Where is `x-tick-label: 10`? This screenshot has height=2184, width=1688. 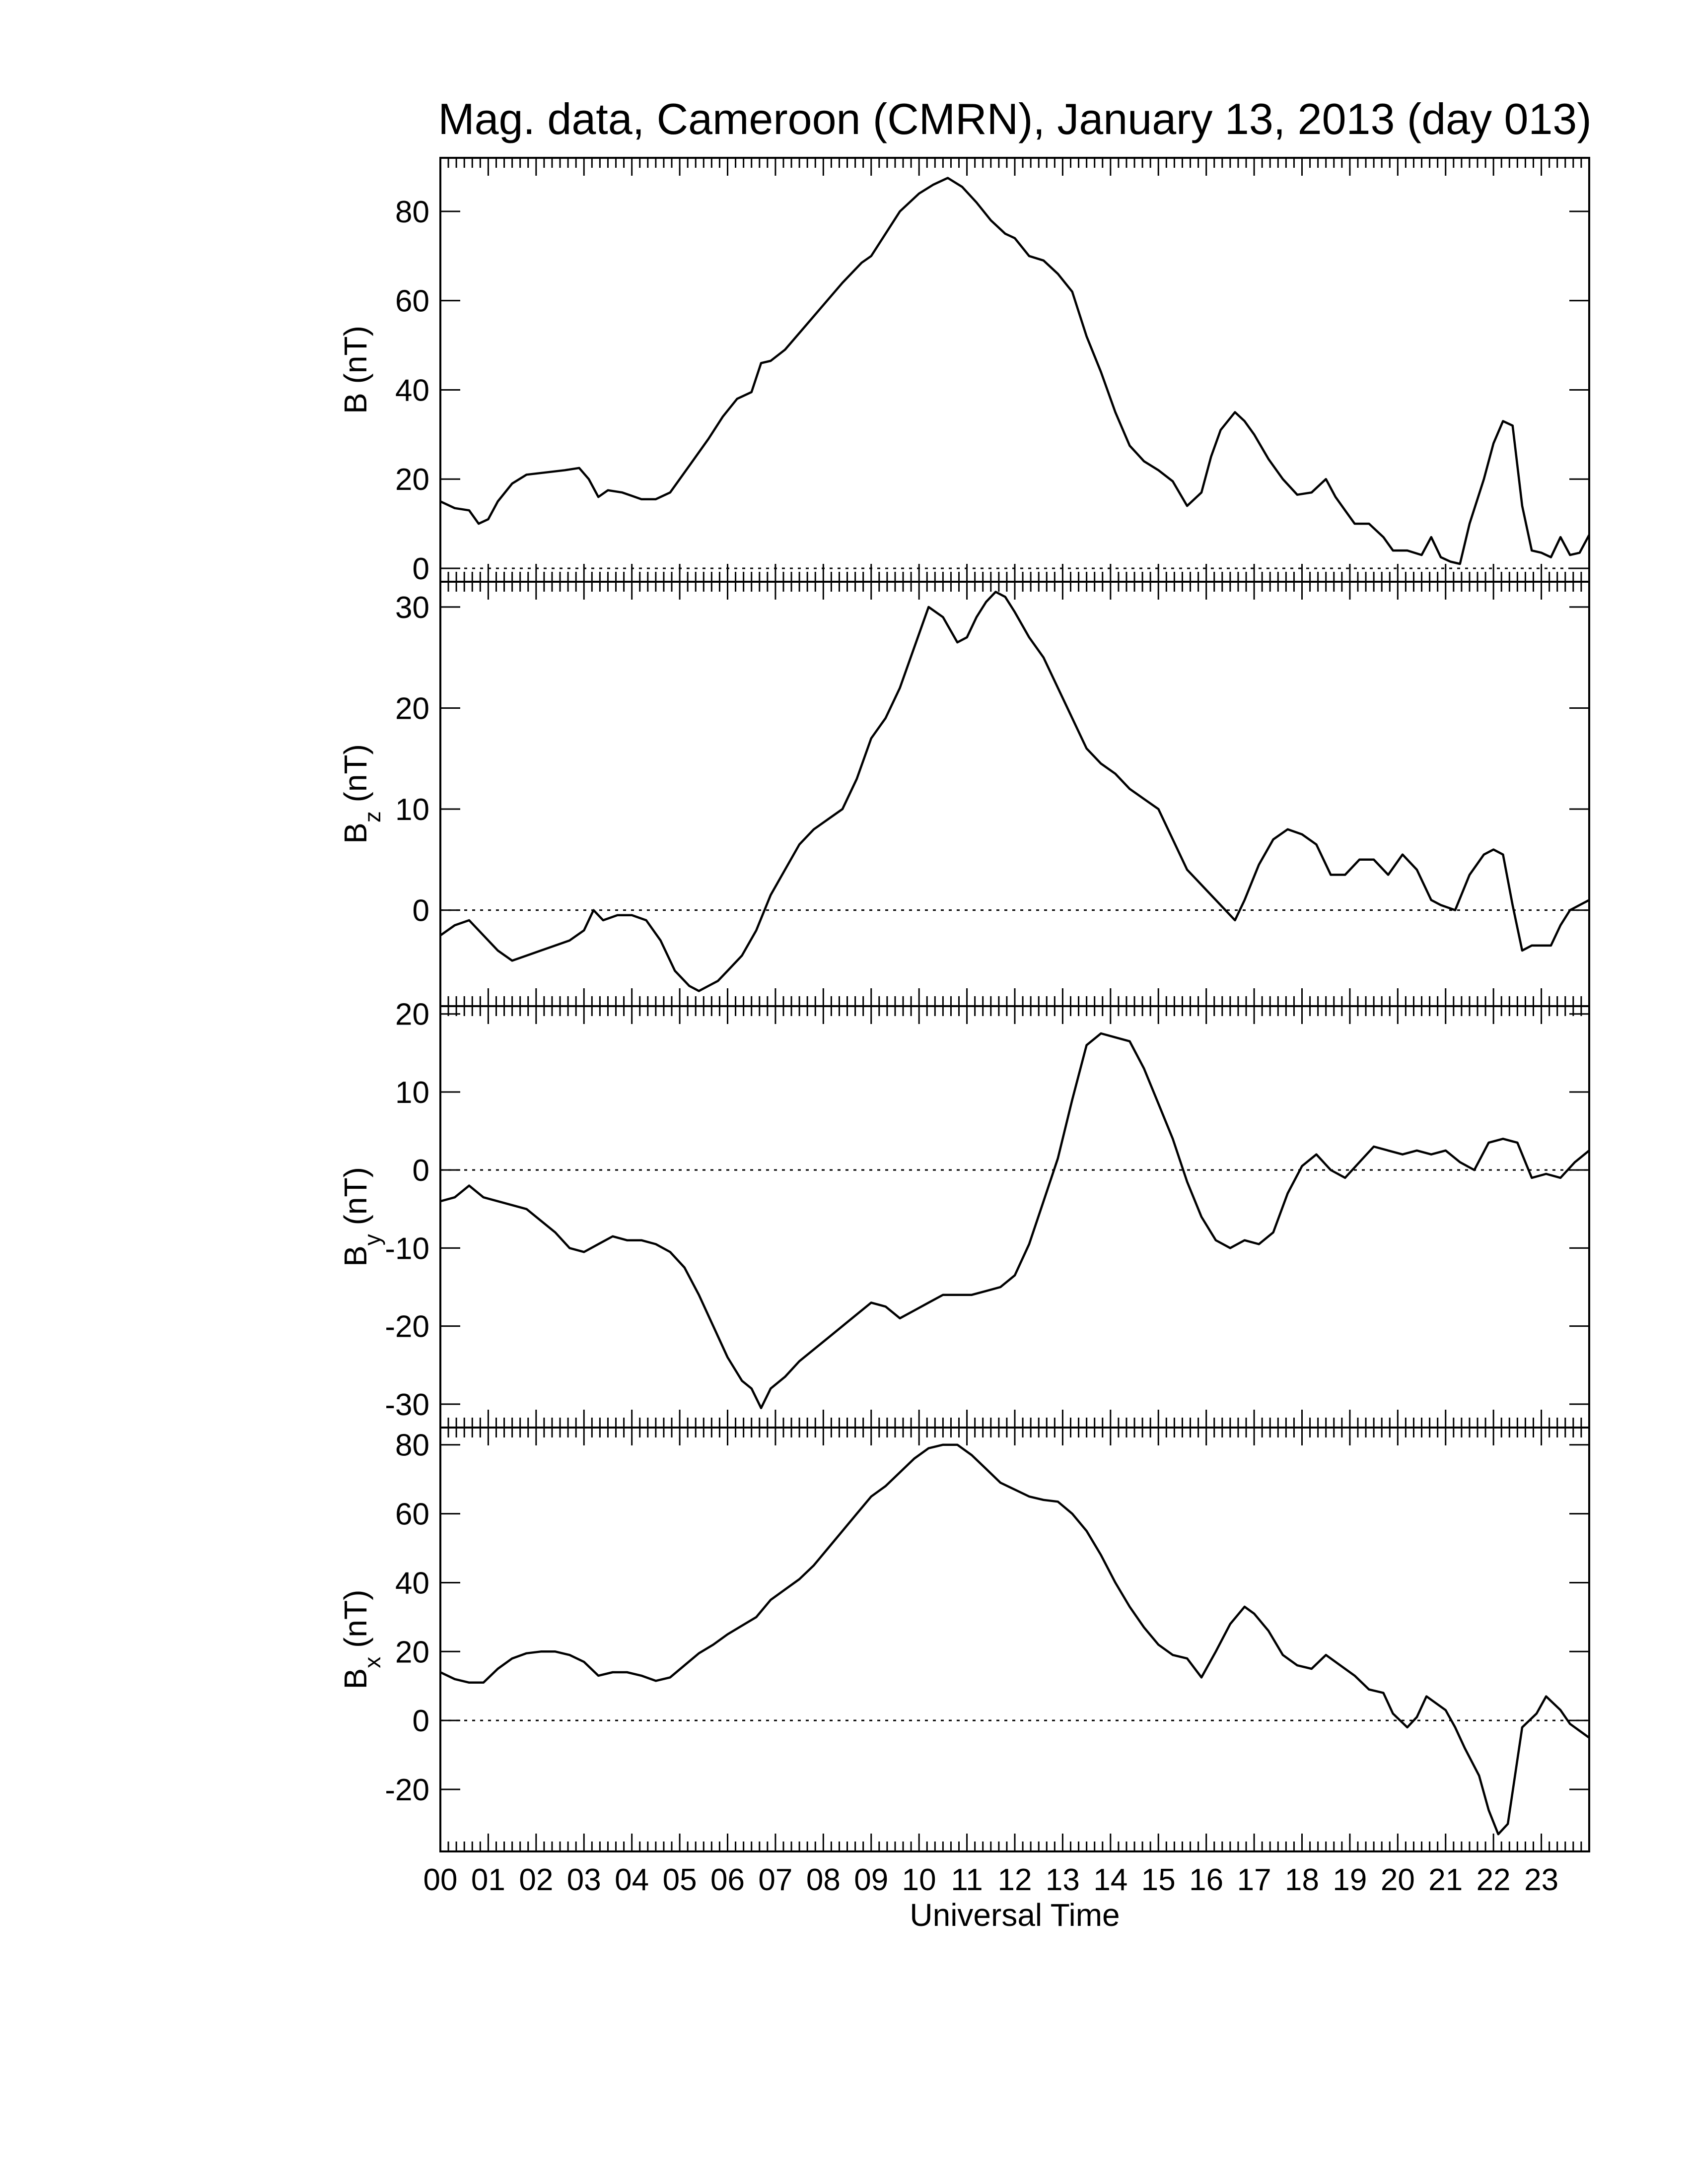 x-tick-label: 10 is located at coordinates (919, 1880).